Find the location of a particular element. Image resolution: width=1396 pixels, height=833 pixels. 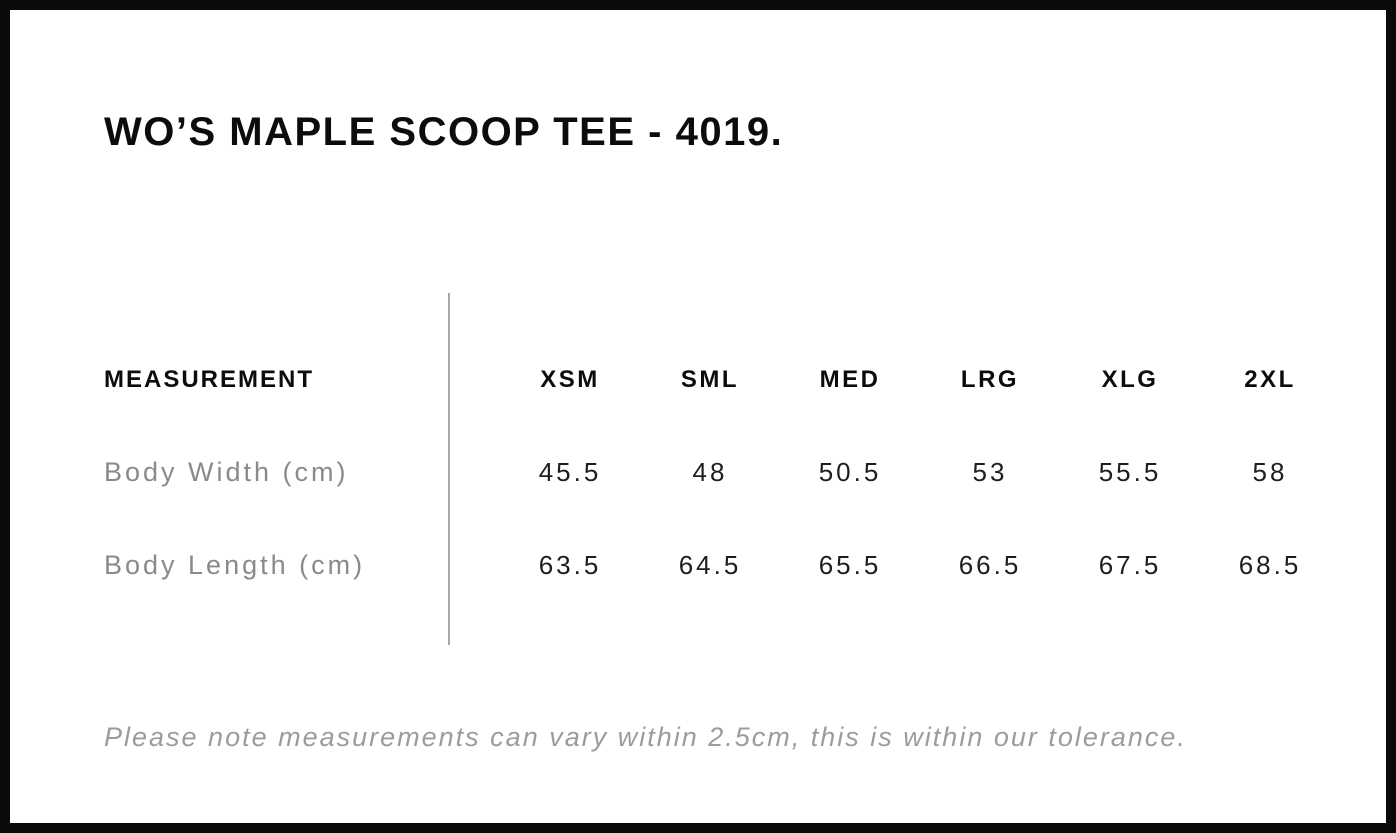

column-header-sml: SML is located at coordinates (710, 379).